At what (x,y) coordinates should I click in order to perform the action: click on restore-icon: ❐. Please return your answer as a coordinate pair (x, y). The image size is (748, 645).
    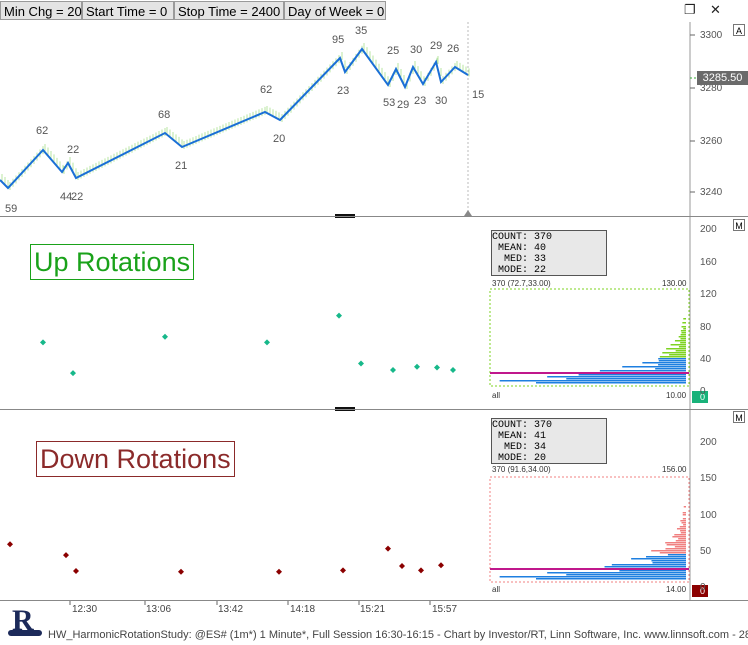
    Looking at the image, I should click on (690, 9).